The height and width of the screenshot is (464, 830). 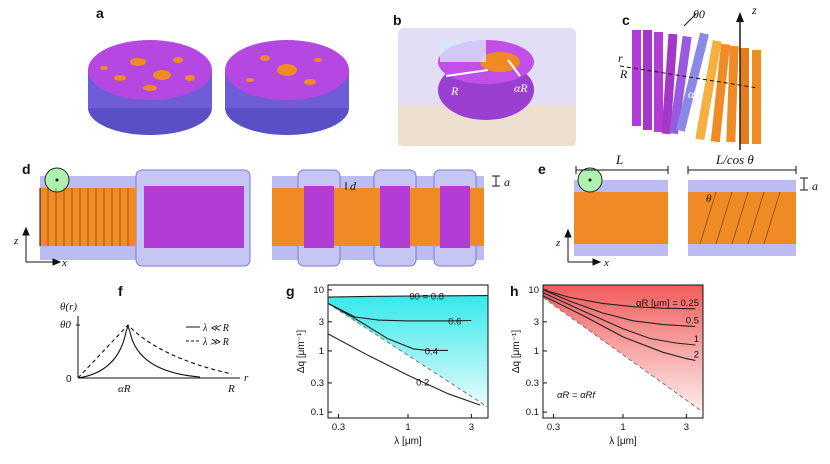 I want to click on panel-c-theta0: θ0, so click(x=699, y=14).